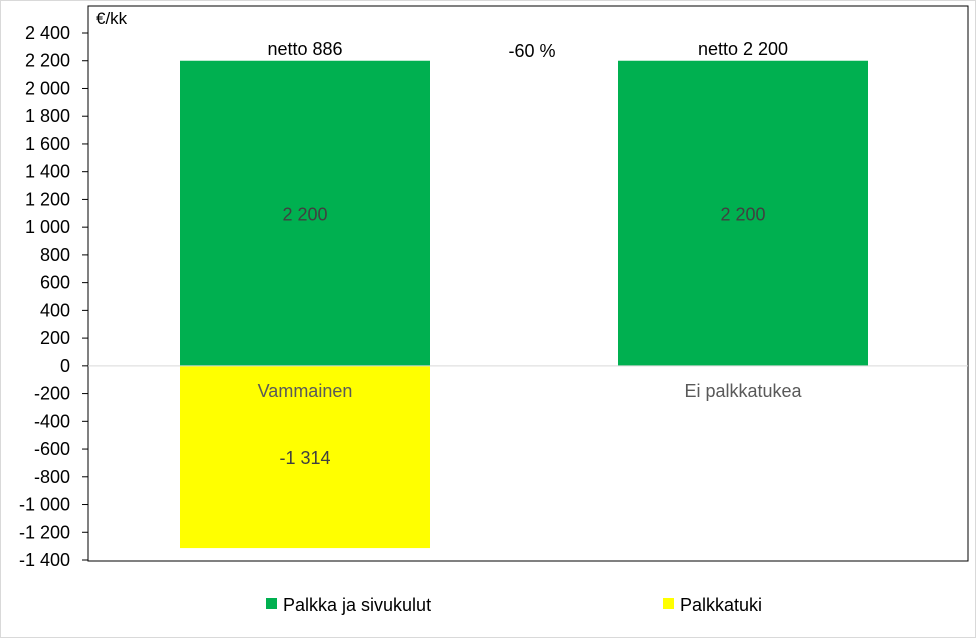 The image size is (976, 638). Describe the element at coordinates (44, 560) in the screenshot. I see `y-tick-label: -1 400` at that location.